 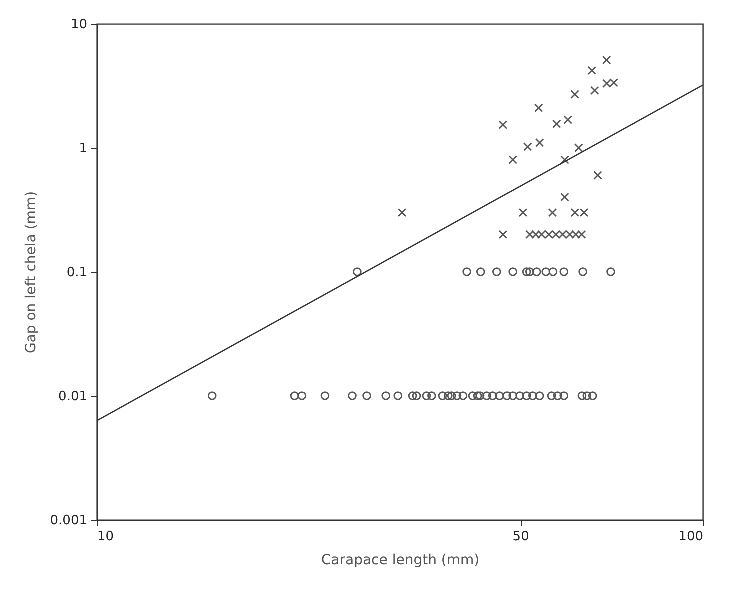 I want to click on y-tick-label: 1, so click(x=83, y=149).